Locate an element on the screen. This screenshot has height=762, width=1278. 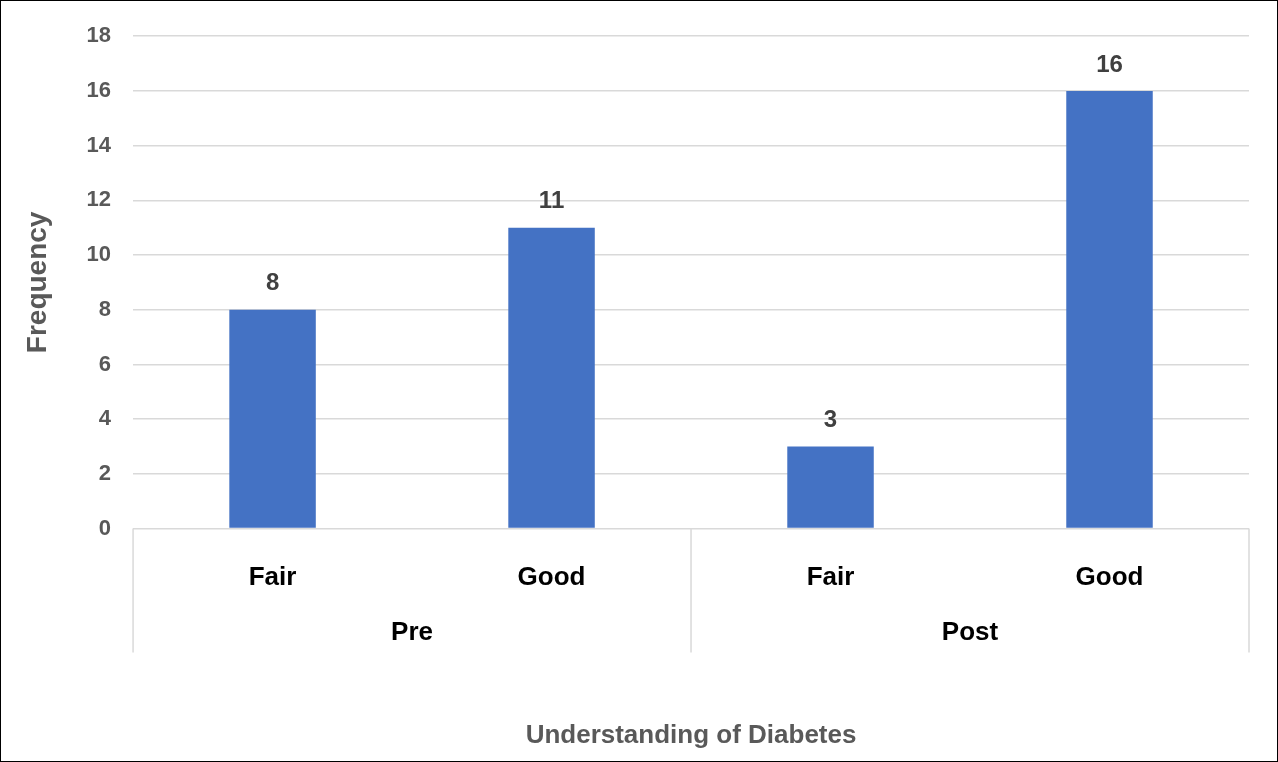
data-label: 16 is located at coordinates (1109, 63).